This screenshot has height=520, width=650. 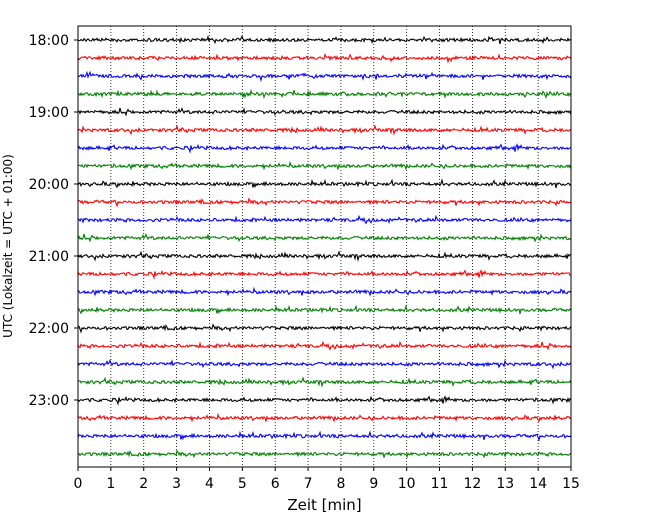 What do you see at coordinates (407, 484) in the screenshot?
I see `x-tick-label: 10` at bounding box center [407, 484].